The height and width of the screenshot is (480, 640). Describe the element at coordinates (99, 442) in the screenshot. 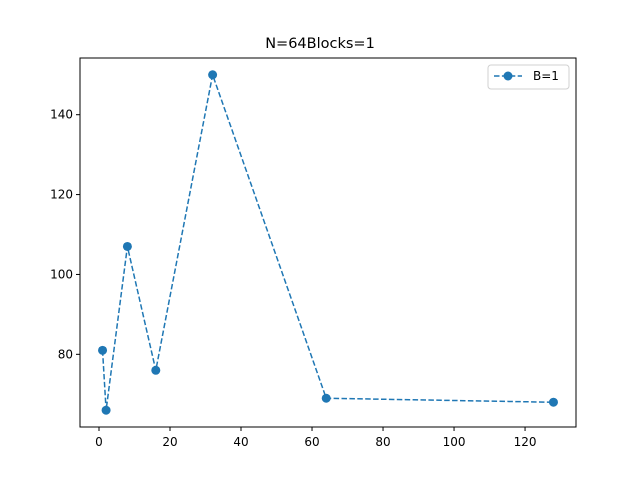

I see `x-tick-label: 0` at that location.